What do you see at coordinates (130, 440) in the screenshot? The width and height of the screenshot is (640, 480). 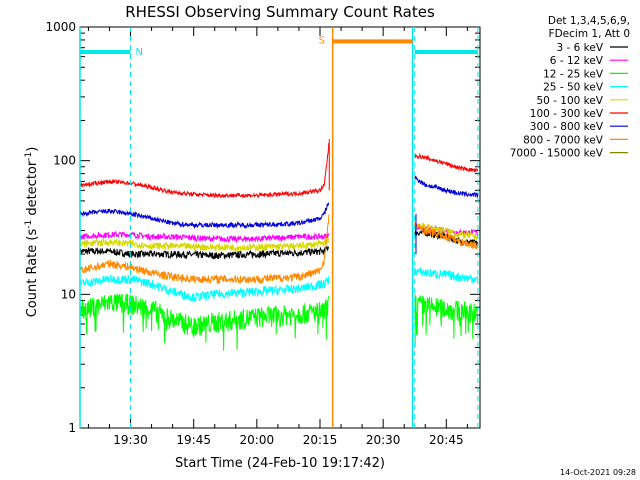 I see `x-tick-label: 19:30` at bounding box center [130, 440].